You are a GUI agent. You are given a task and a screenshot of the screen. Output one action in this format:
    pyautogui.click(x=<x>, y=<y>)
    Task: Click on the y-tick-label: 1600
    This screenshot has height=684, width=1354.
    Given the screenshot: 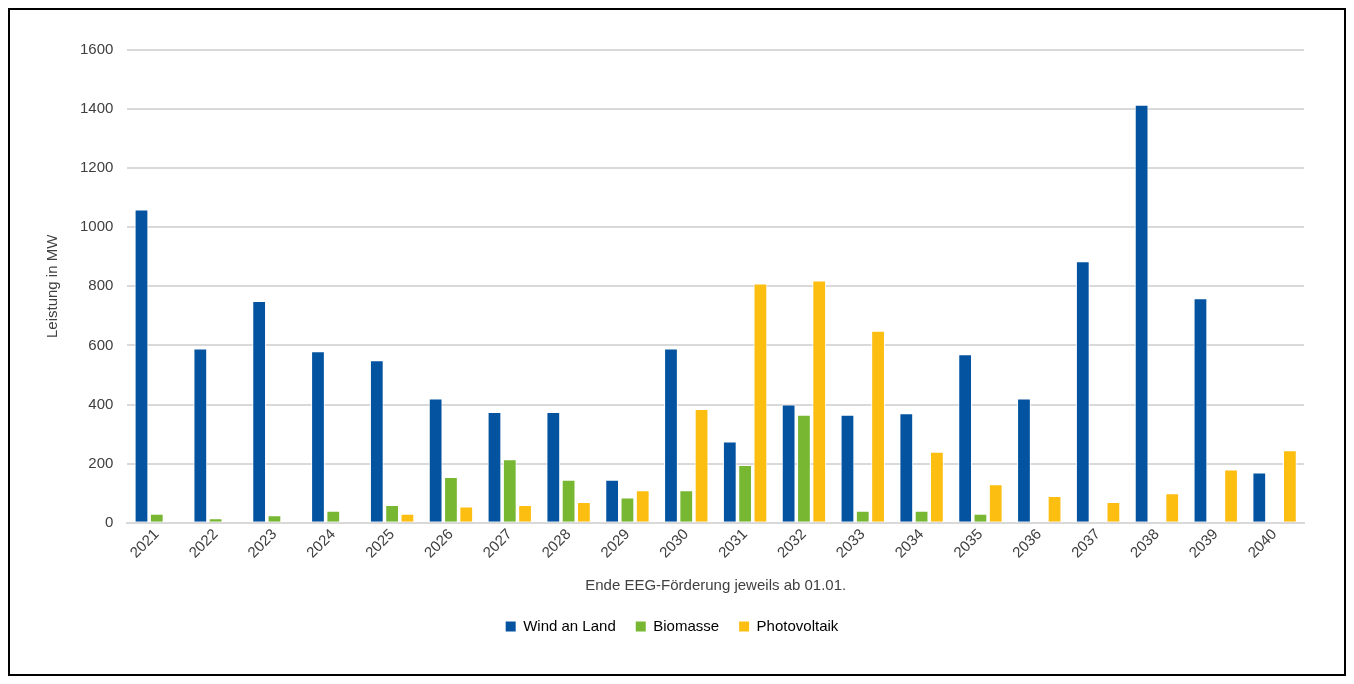 What is the action you would take?
    pyautogui.click(x=96, y=49)
    